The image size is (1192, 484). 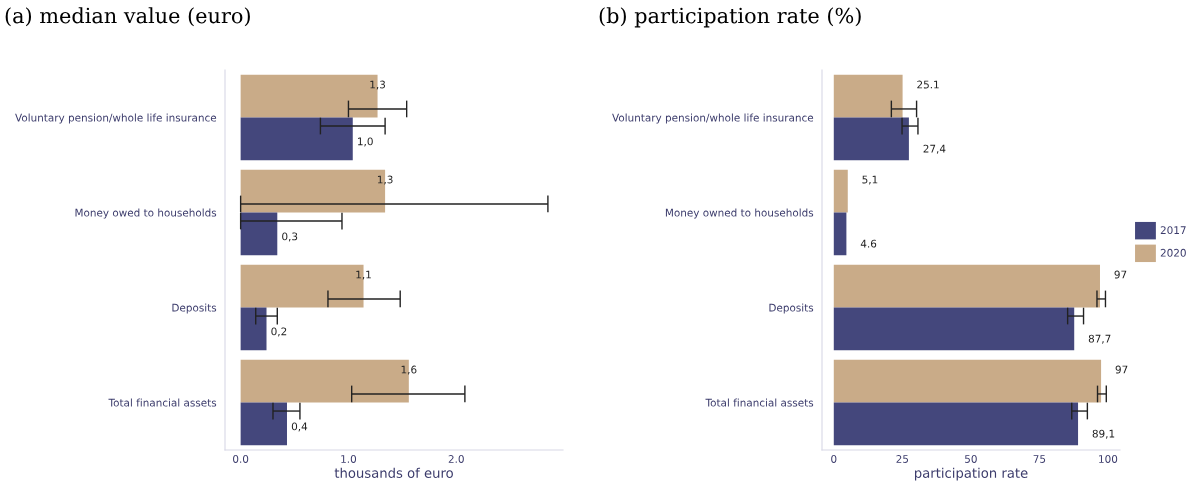 What do you see at coordinates (290, 237) in the screenshot?
I see `data-label: 0,3` at bounding box center [290, 237].